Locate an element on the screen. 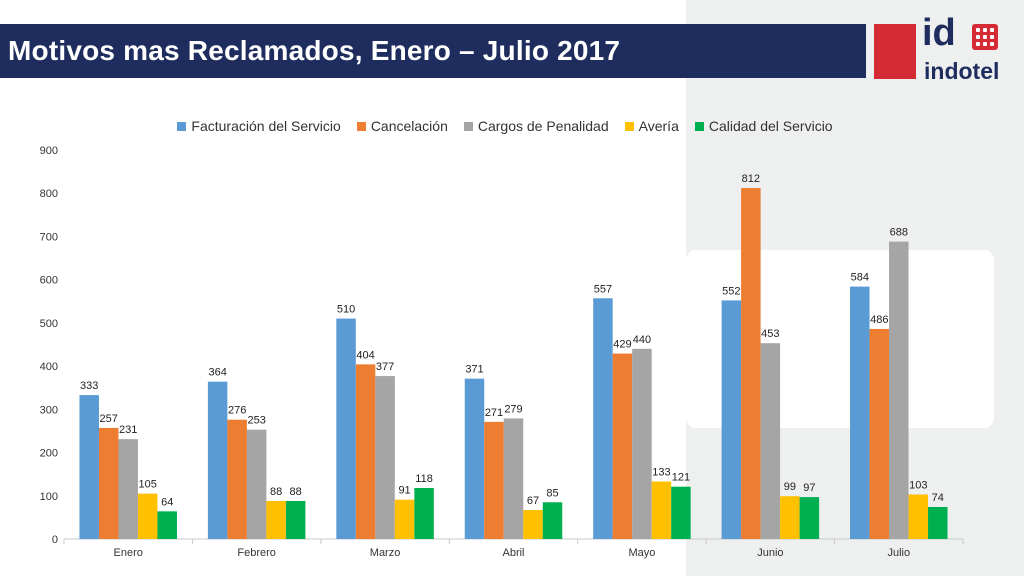 Image resolution: width=1024 pixels, height=576 pixels. y-tick-label: 900 is located at coordinates (49, 151).